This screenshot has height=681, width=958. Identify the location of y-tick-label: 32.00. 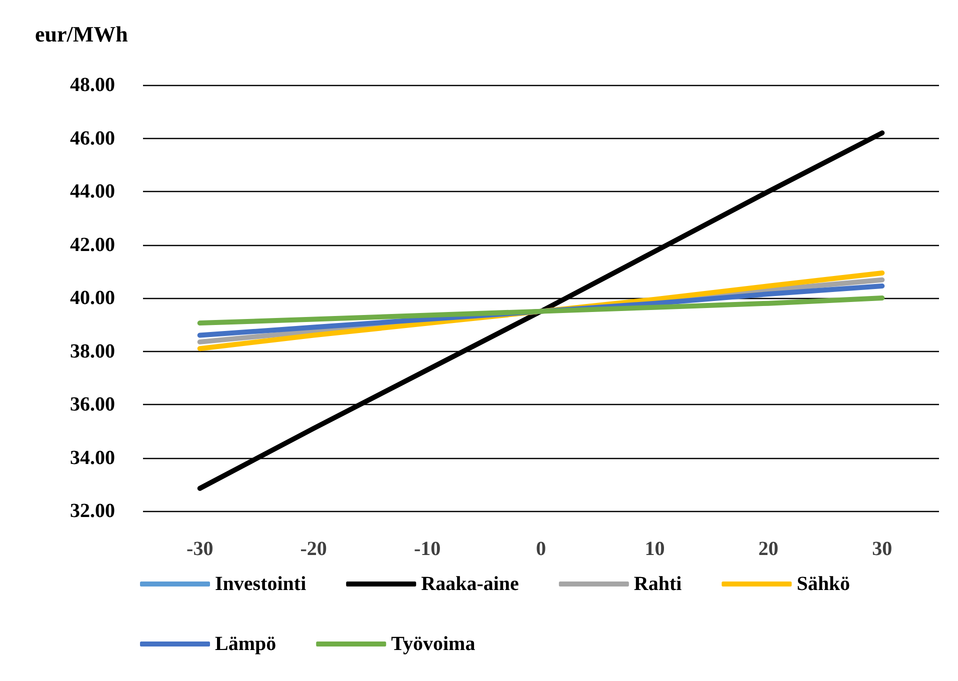
(92, 511).